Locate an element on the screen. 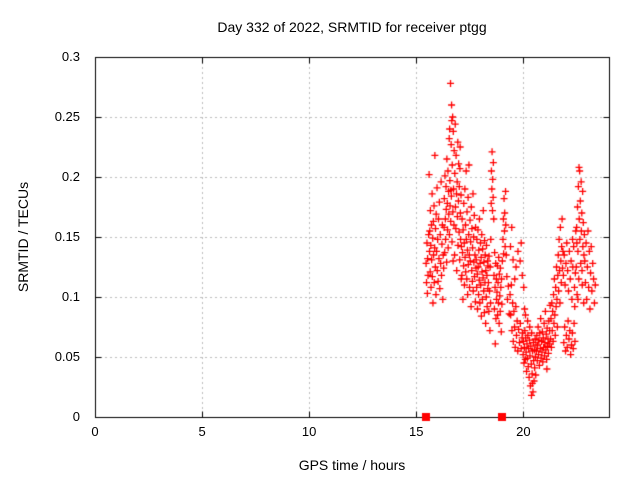 This screenshot has width=640, height=480. y-tick-label: 0.2 is located at coordinates (70, 176).